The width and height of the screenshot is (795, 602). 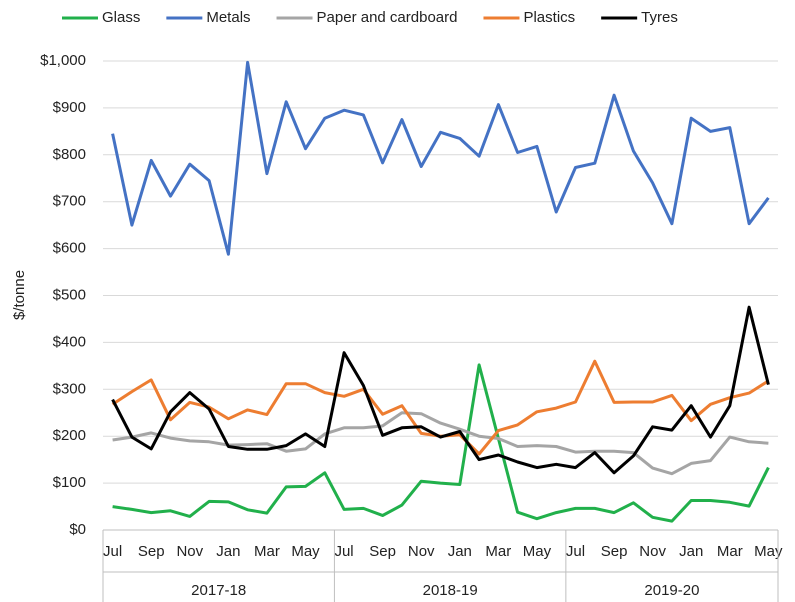 What do you see at coordinates (69, 388) in the screenshot?
I see `y-tick-label: $300` at bounding box center [69, 388].